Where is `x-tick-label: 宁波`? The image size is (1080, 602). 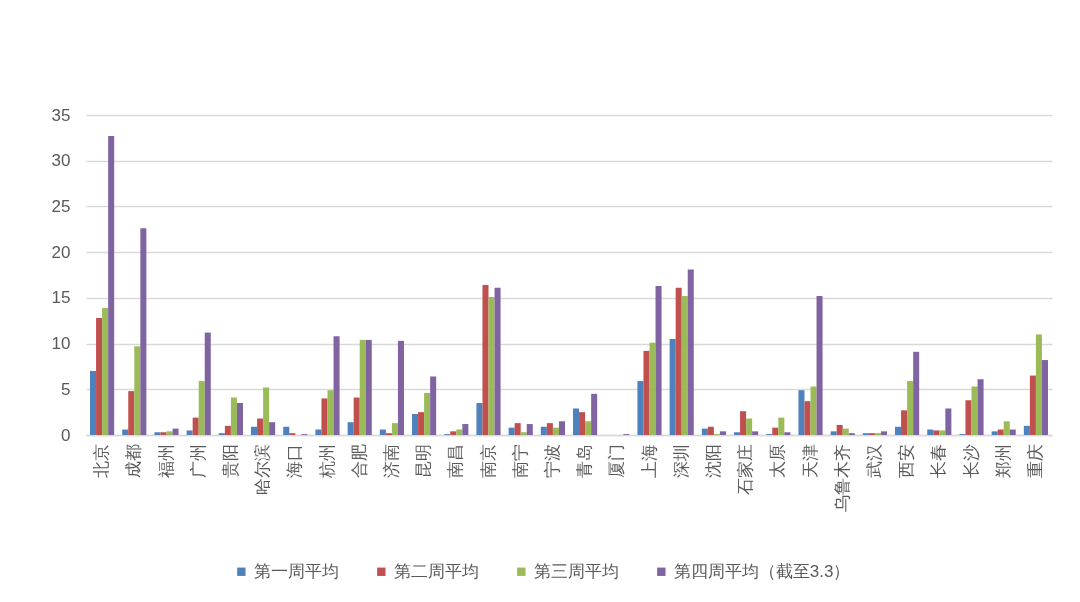
x-tick-label: 宁波 is located at coordinates (552, 460).